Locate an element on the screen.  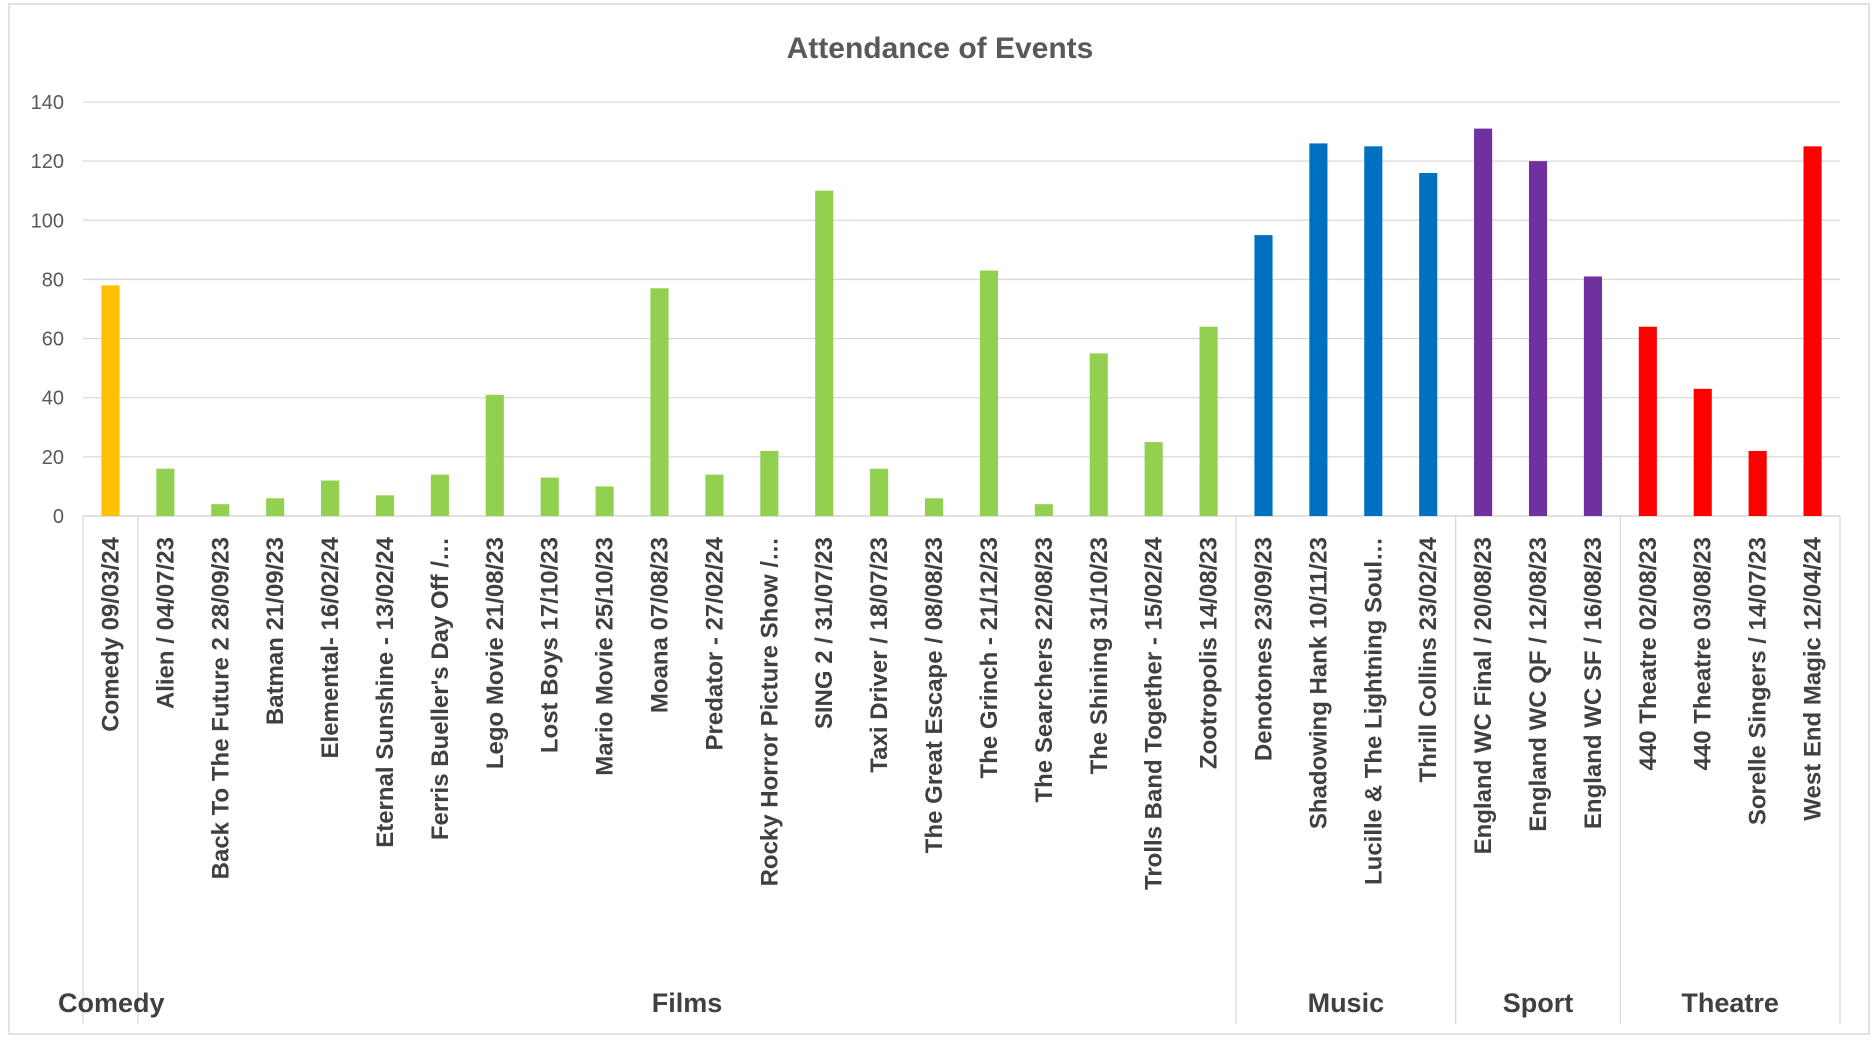
x-tick-label: Eternal Sunshine - 13/02/24 is located at coordinates (385, 691).